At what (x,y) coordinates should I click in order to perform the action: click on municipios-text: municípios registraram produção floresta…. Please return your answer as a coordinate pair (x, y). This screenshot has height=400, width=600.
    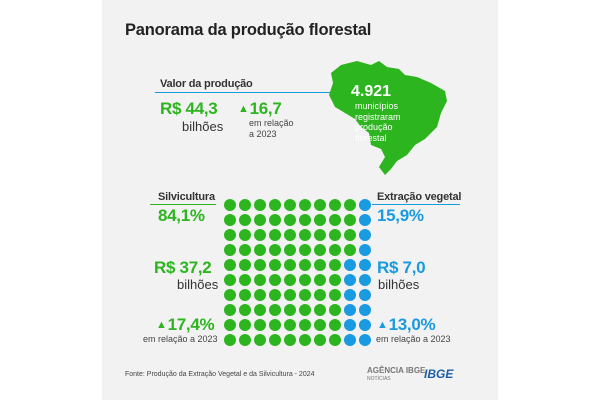
    Looking at the image, I should click on (378, 122).